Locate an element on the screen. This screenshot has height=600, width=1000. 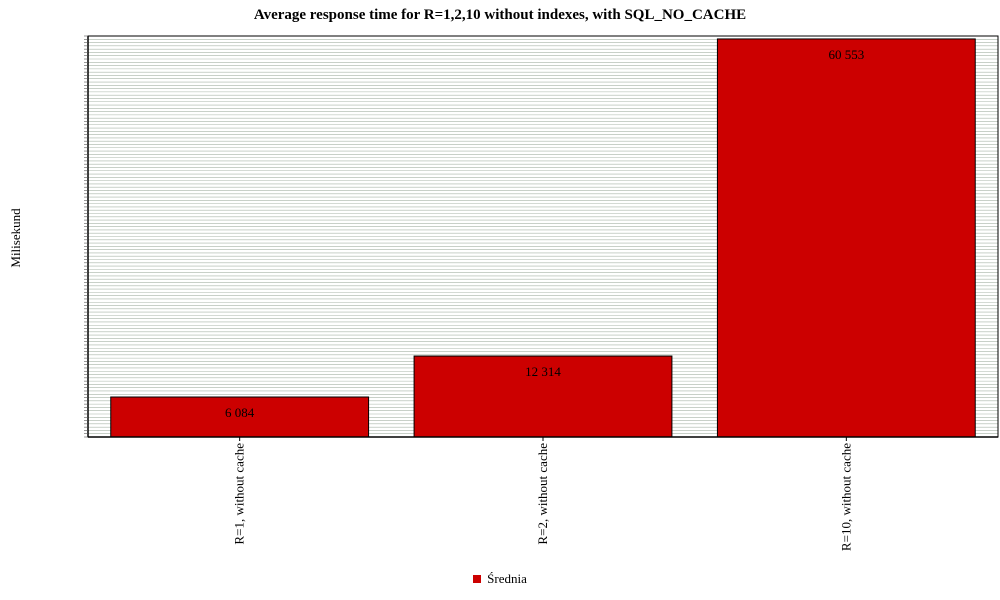
x-tick-label: R=1, without cache is located at coordinates (239, 494).